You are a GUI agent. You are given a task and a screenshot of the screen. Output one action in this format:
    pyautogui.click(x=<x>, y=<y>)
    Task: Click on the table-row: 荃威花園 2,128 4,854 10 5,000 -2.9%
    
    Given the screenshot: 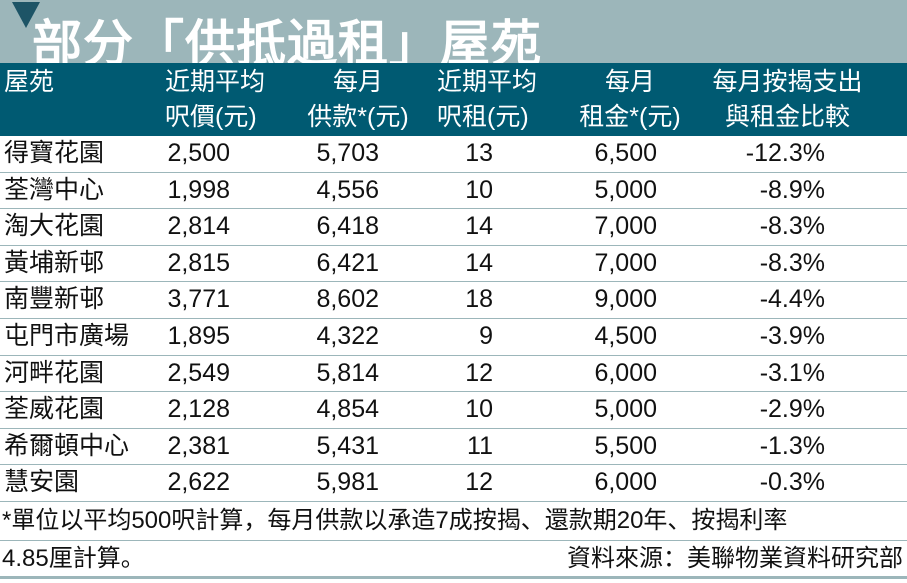 What is the action you would take?
    pyautogui.click(x=453, y=410)
    